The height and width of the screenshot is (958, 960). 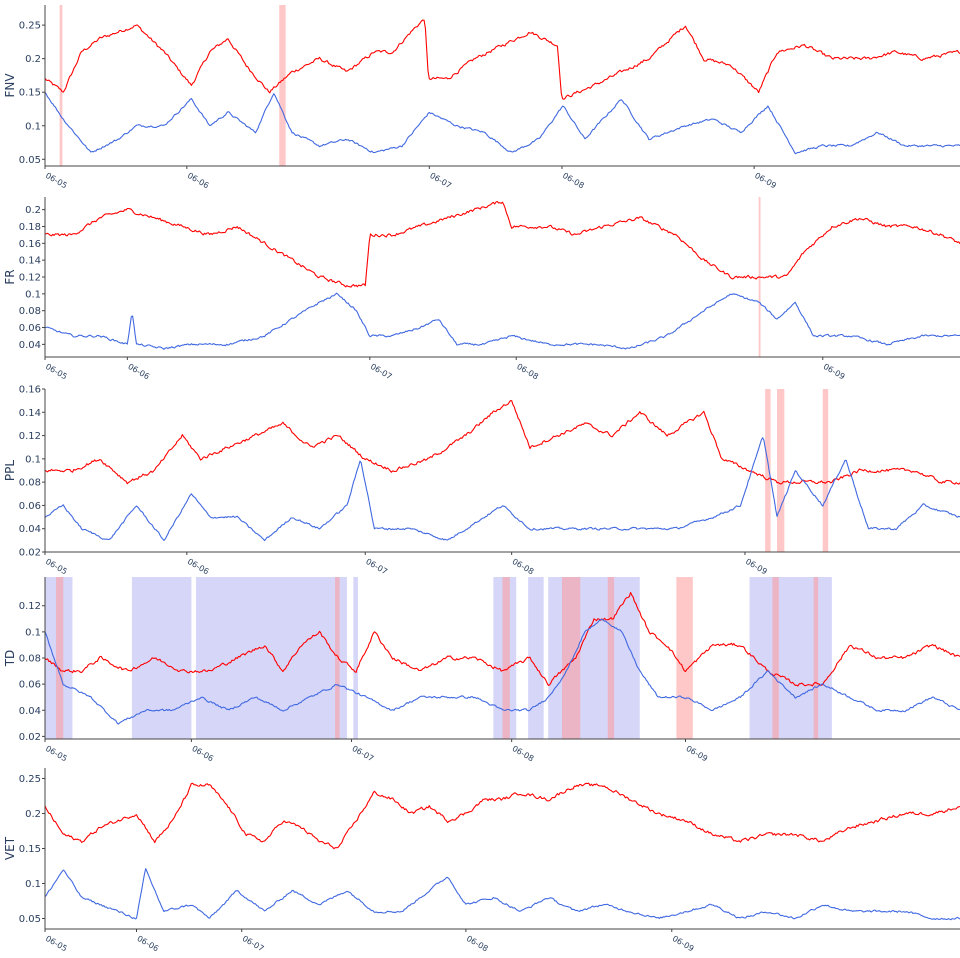 I want to click on y-tick-label: 0.18, so click(x=30, y=227).